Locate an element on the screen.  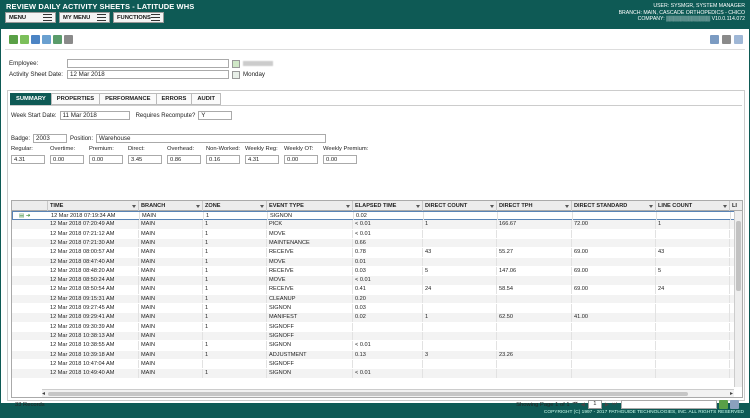
table-row: 12 Mar 2018 10:38:13 AM MAIN SIGNOFF is located at coordinates (374, 336).